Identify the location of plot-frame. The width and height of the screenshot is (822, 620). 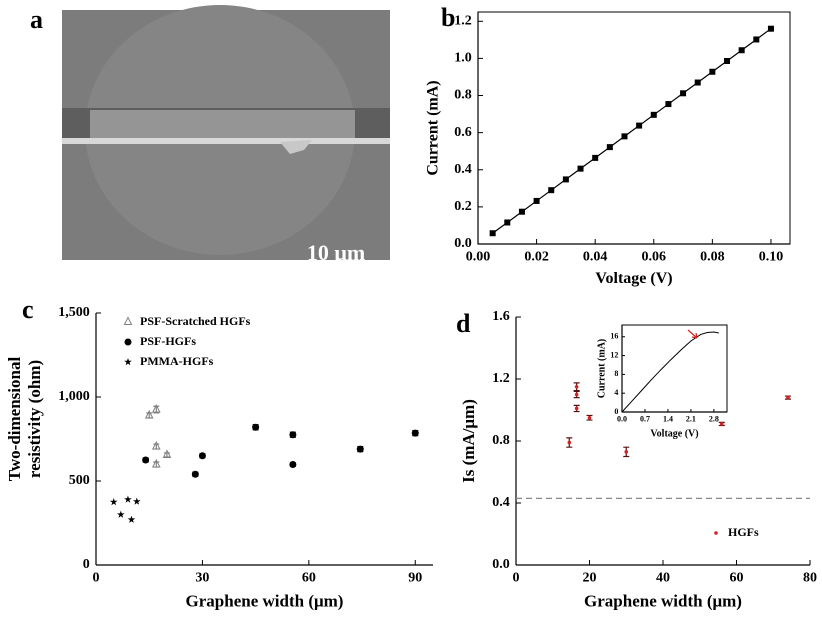
(674, 368).